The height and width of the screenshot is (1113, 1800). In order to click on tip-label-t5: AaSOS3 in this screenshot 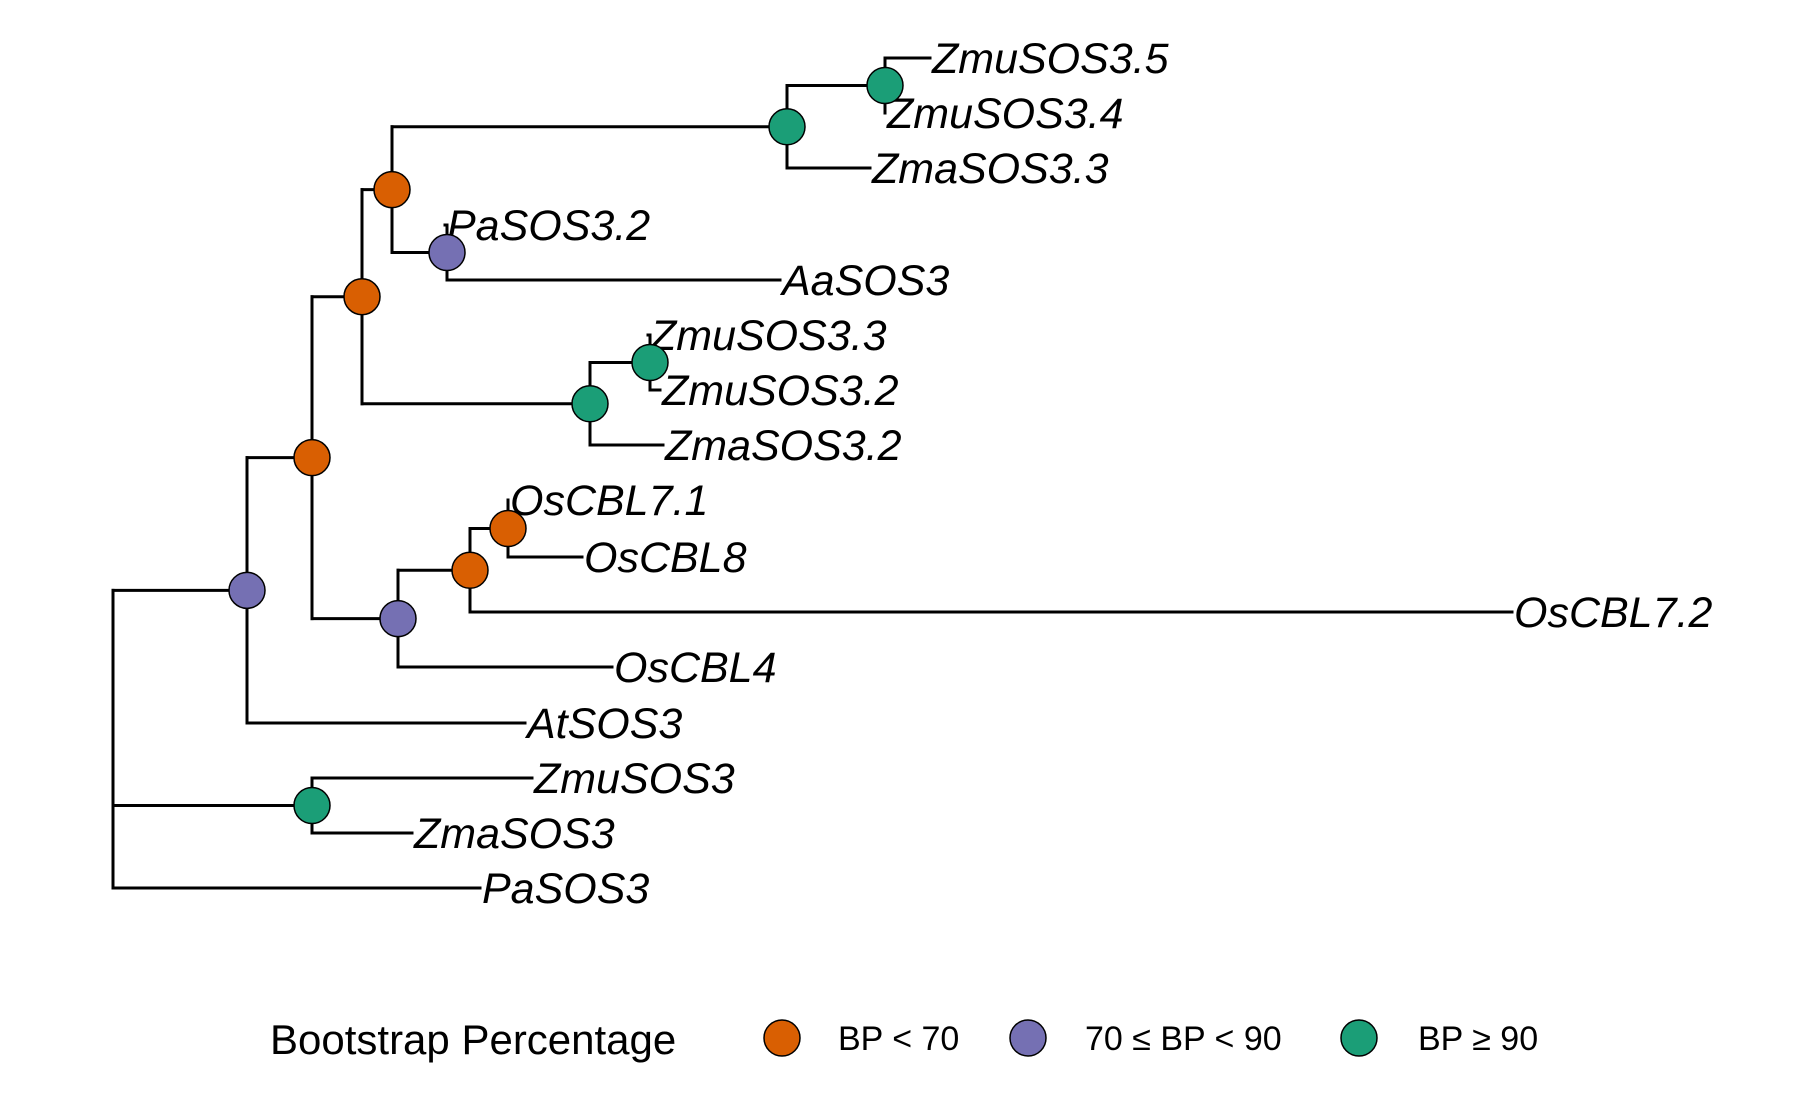, I will do `click(864, 281)`.